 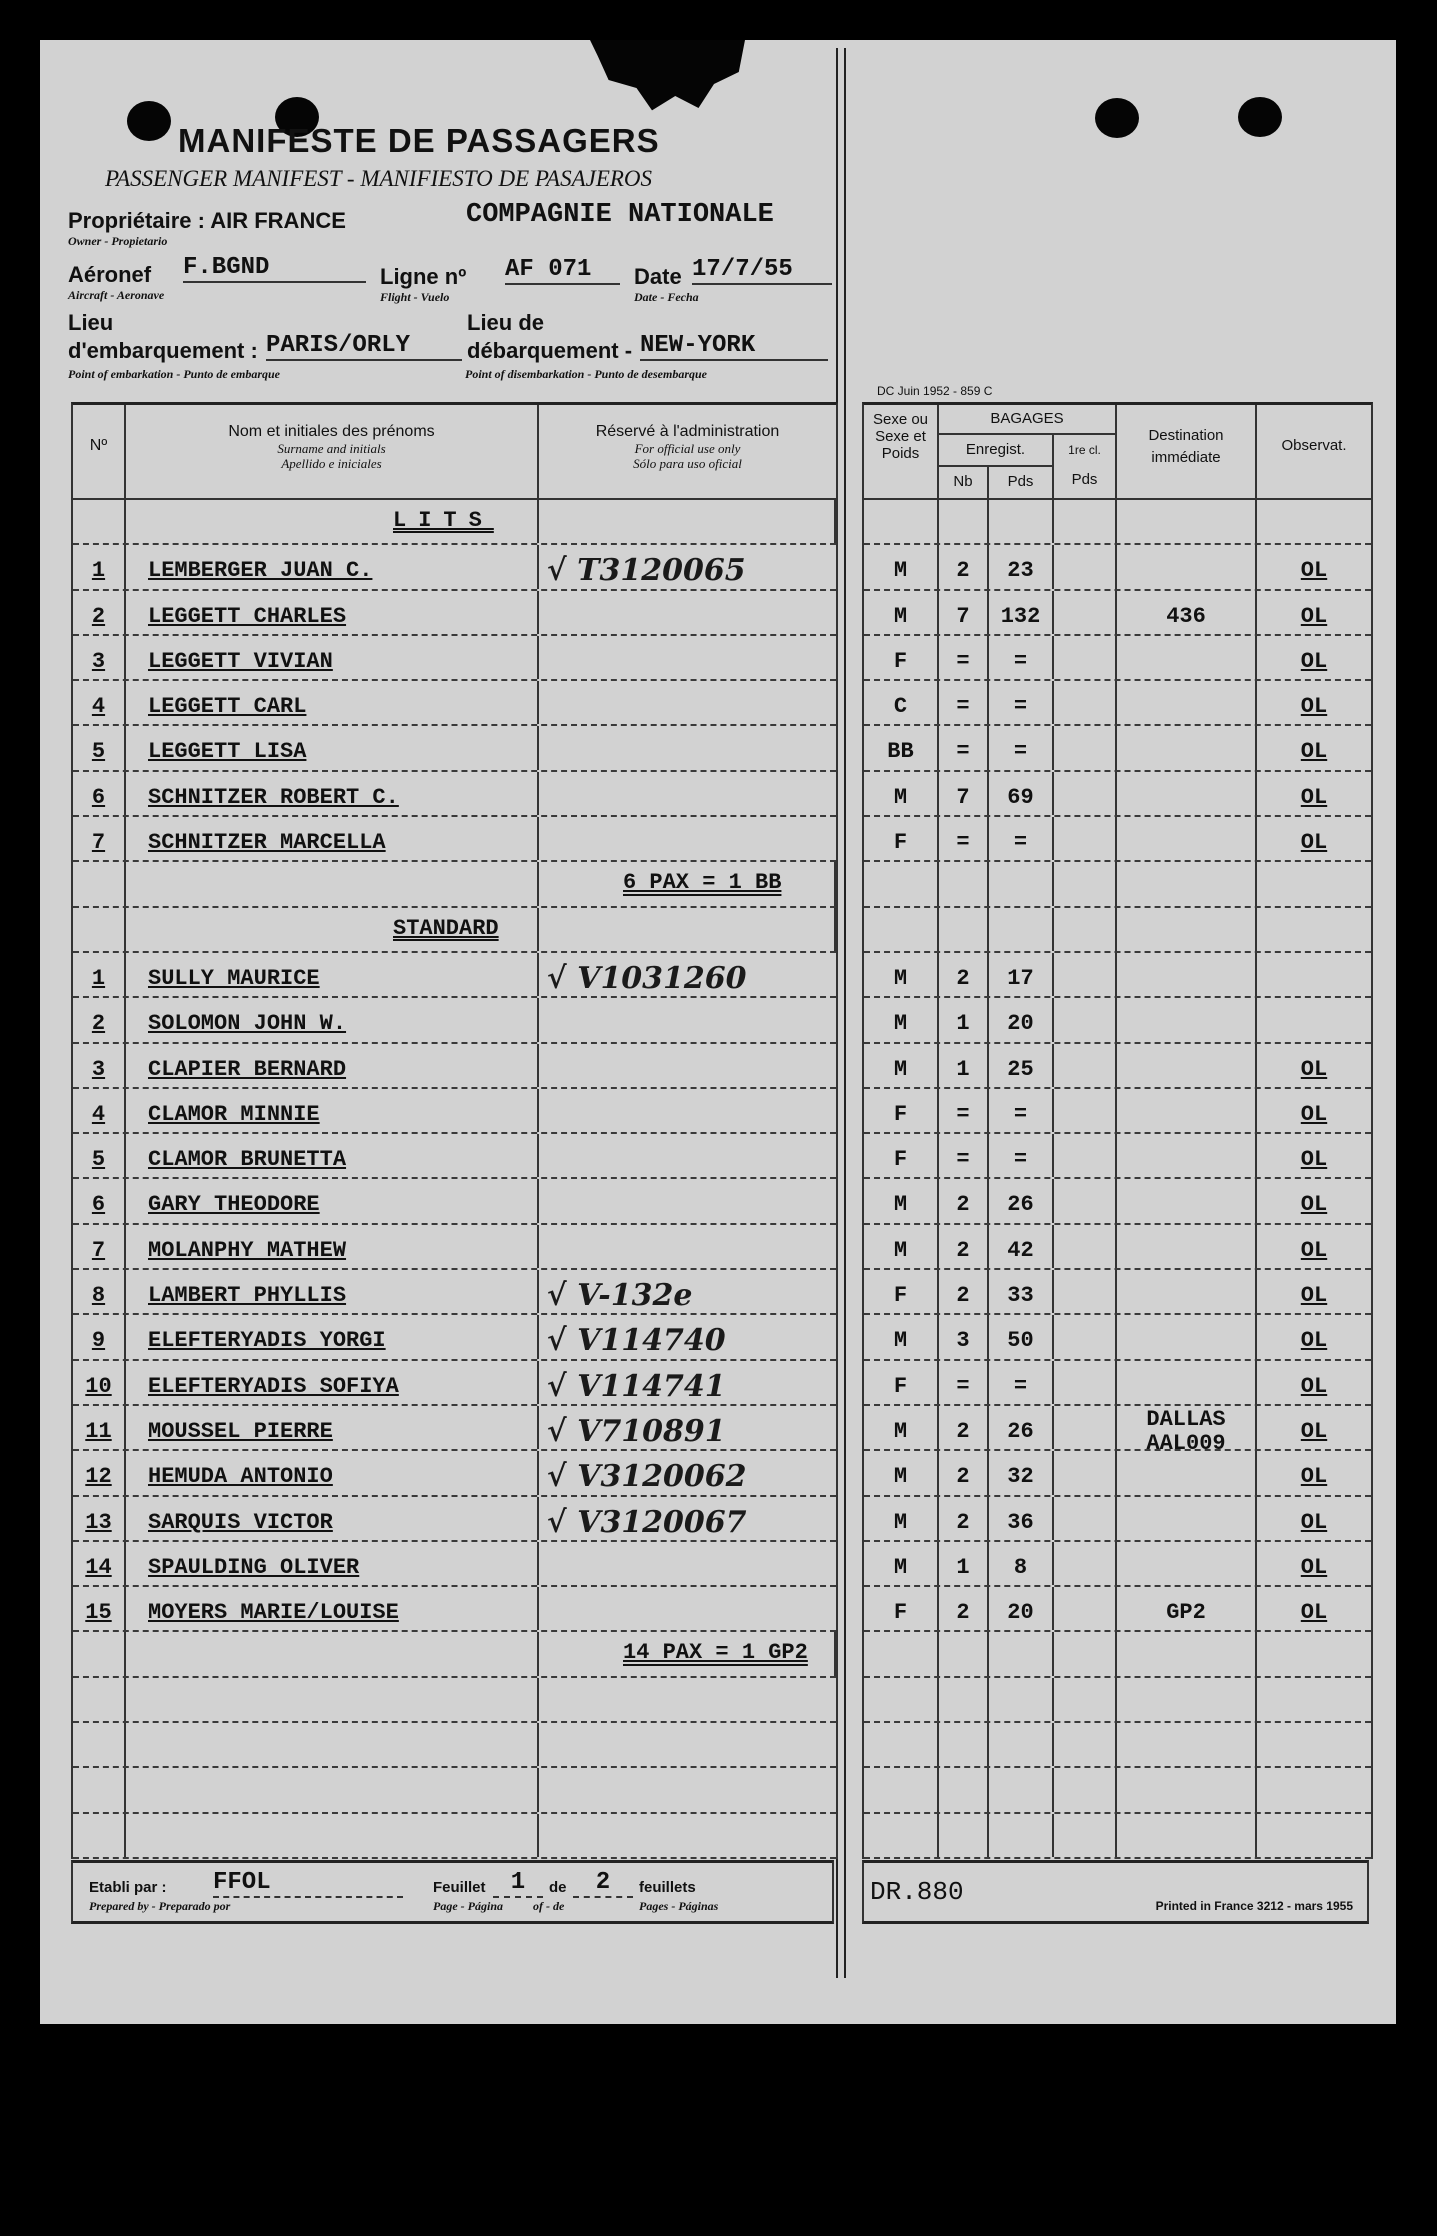 What do you see at coordinates (254, 1567) in the screenshot?
I see `passenger-name: SPAULDING OLIVER` at bounding box center [254, 1567].